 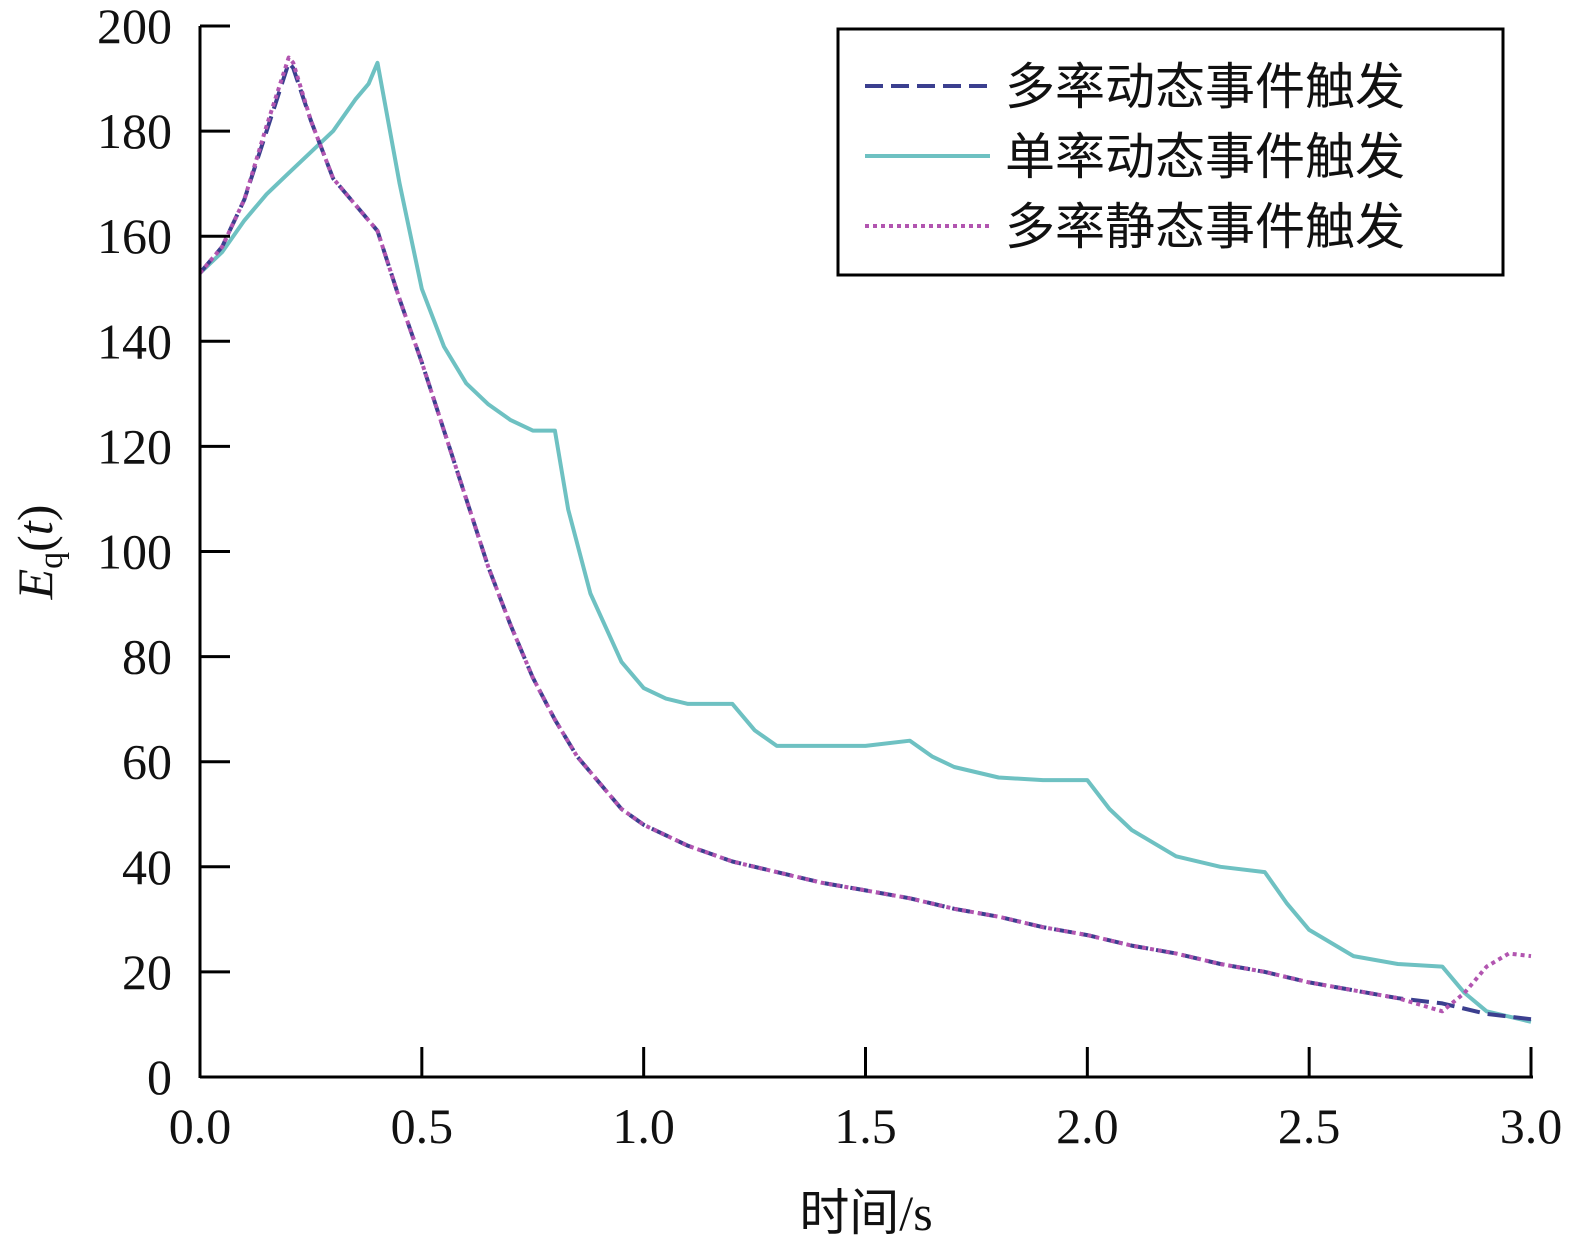 What do you see at coordinates (134, 552) in the screenshot?
I see `y-tick-label: 100` at bounding box center [134, 552].